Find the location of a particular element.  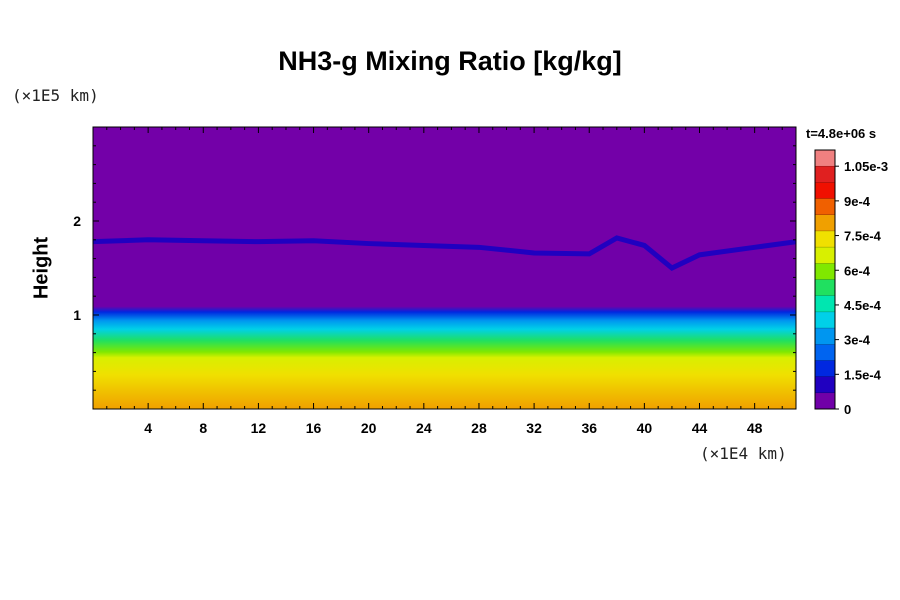

colorbar-label: 9e-4 is located at coordinates (857, 201).